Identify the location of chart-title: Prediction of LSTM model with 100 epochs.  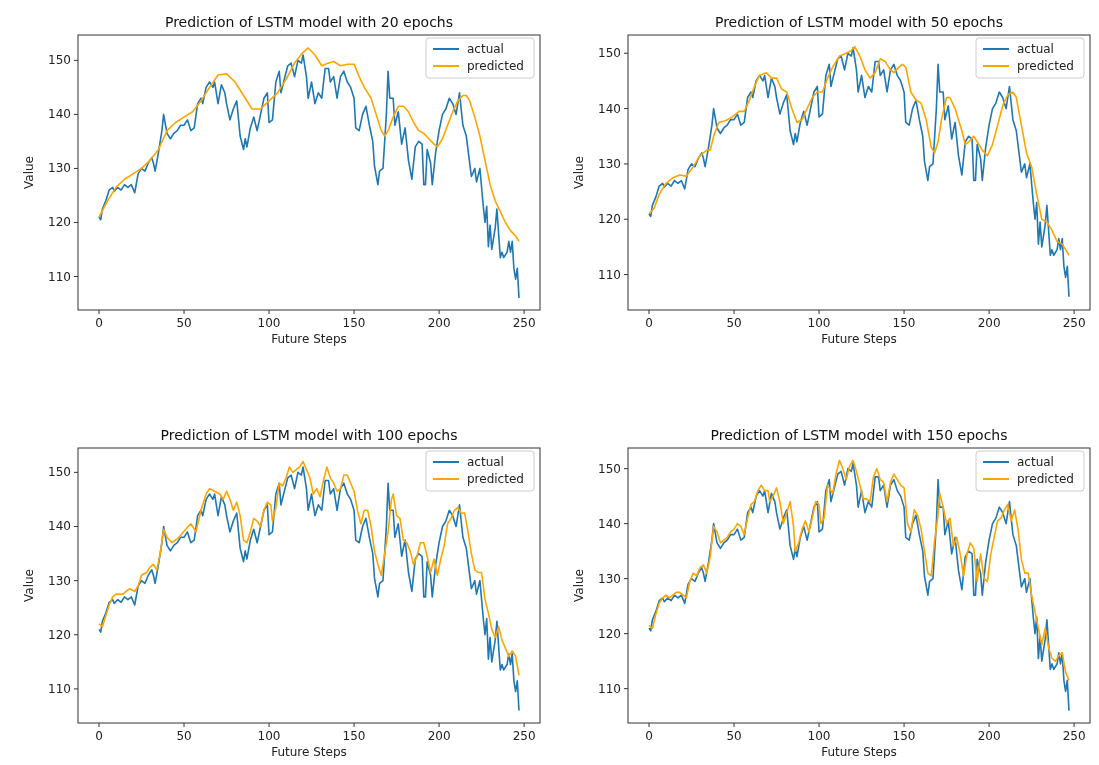
(309, 435).